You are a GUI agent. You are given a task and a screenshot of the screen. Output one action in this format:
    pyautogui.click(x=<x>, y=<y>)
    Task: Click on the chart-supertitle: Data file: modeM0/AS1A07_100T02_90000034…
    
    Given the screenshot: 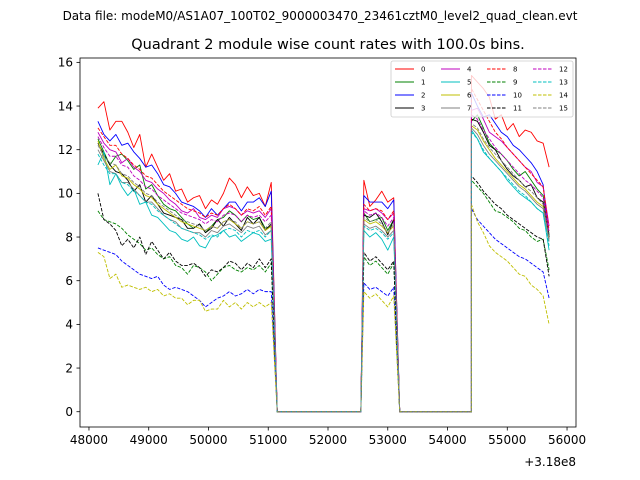 What is the action you would take?
    pyautogui.click(x=320, y=16)
    